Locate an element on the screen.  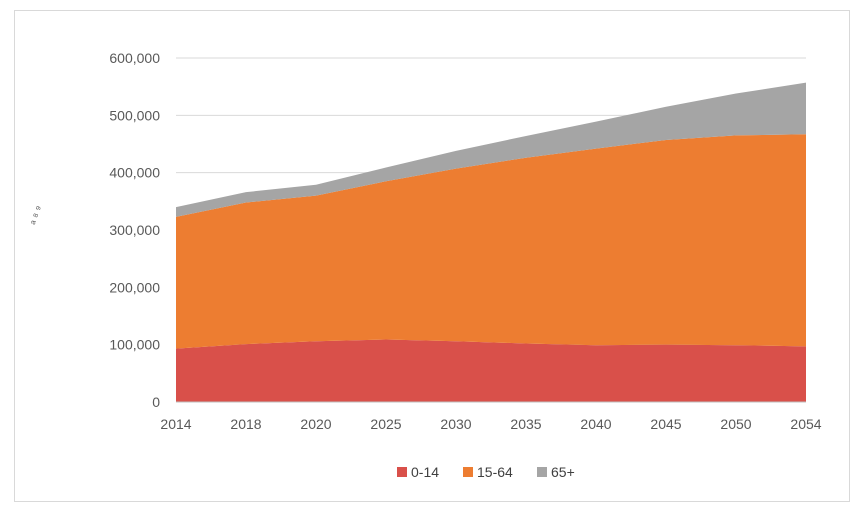
y-tick-label: 400,000 is located at coordinates (134, 173).